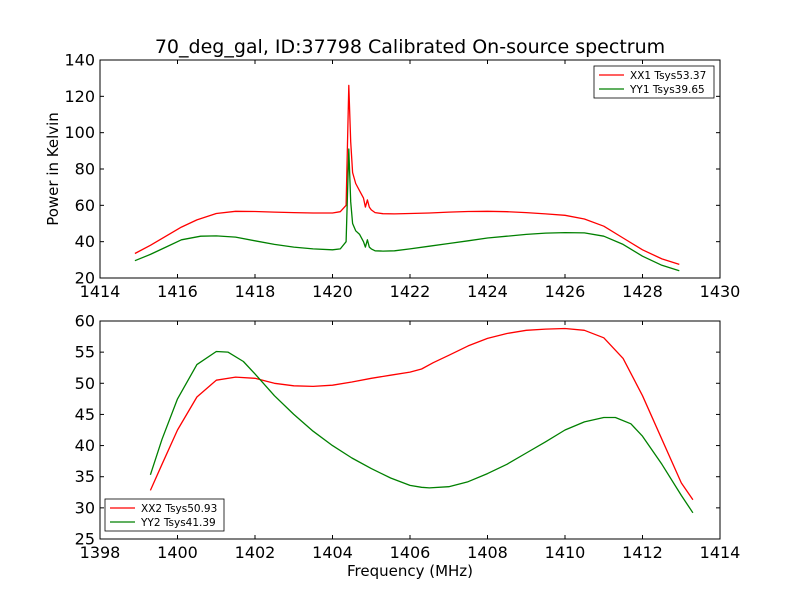 The height and width of the screenshot is (600, 800). What do you see at coordinates (332, 291) in the screenshot?
I see `top-x-tick-label: 1420` at bounding box center [332, 291].